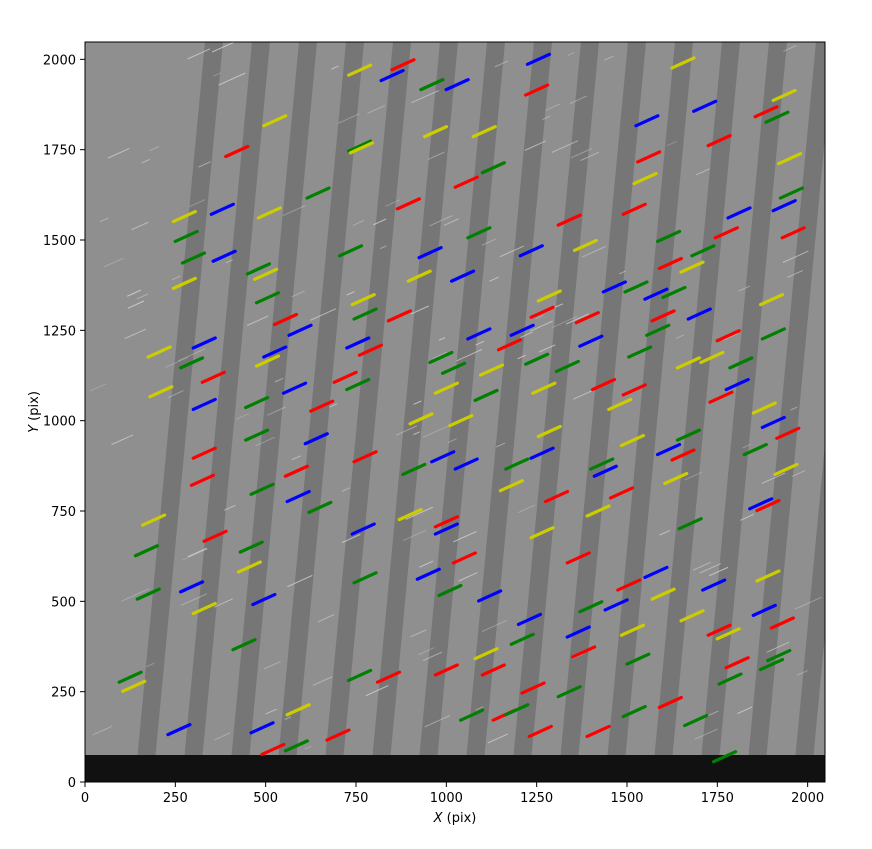  What do you see at coordinates (63, 693) in the screenshot?
I see `y-tick-label: 250` at bounding box center [63, 693].